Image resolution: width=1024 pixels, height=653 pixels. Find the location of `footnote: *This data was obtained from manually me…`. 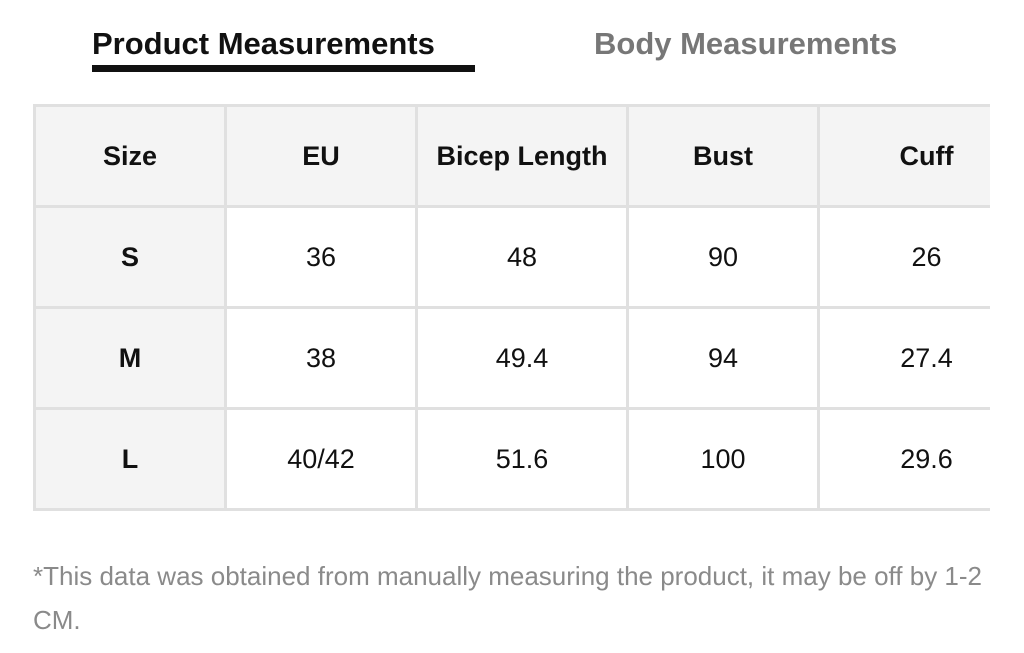

footnote: *This data was obtained from manually me… is located at coordinates (508, 598).